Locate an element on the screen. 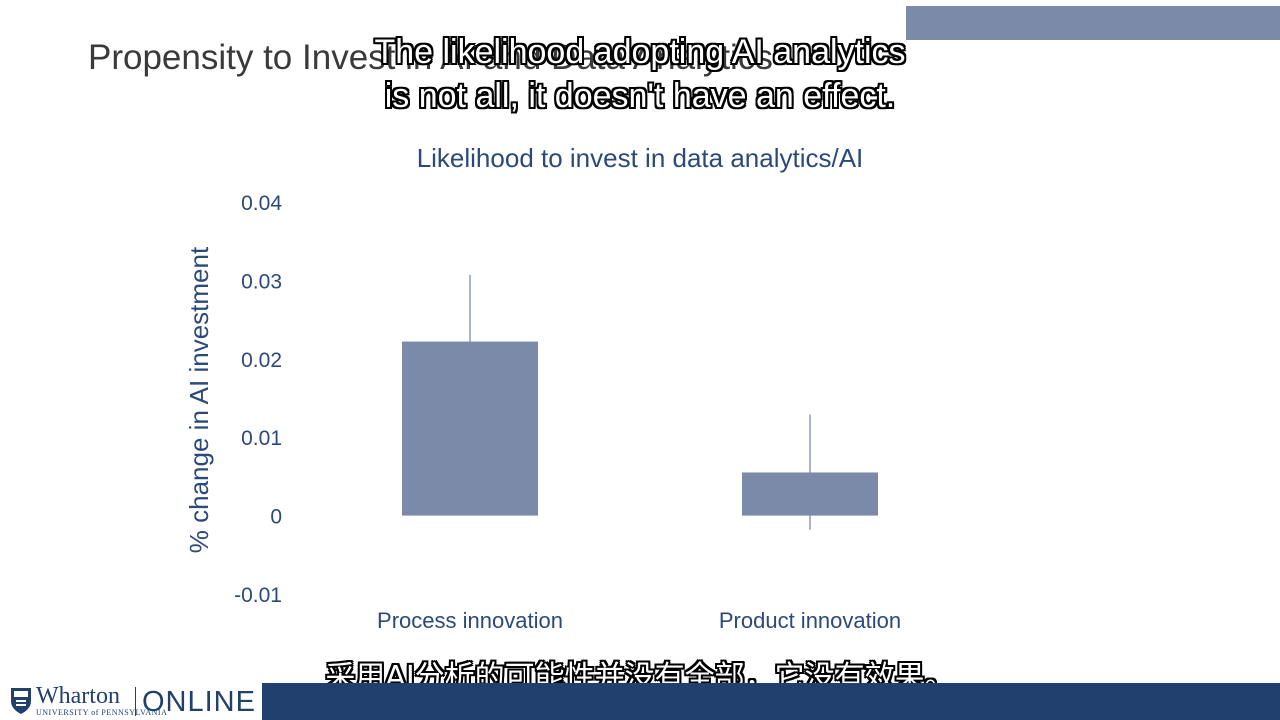  top-accent-bar is located at coordinates (1093, 23).